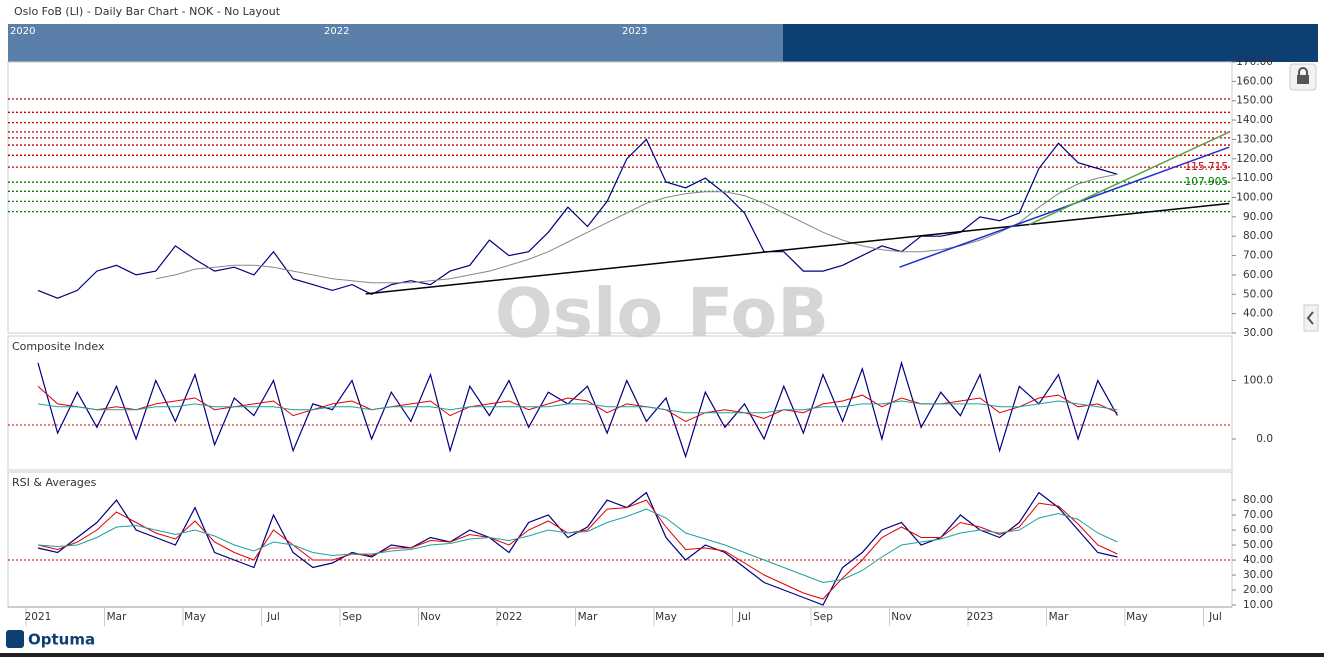  What do you see at coordinates (1258, 380) in the screenshot?
I see `y-tick-label: 100.0` at bounding box center [1258, 380].